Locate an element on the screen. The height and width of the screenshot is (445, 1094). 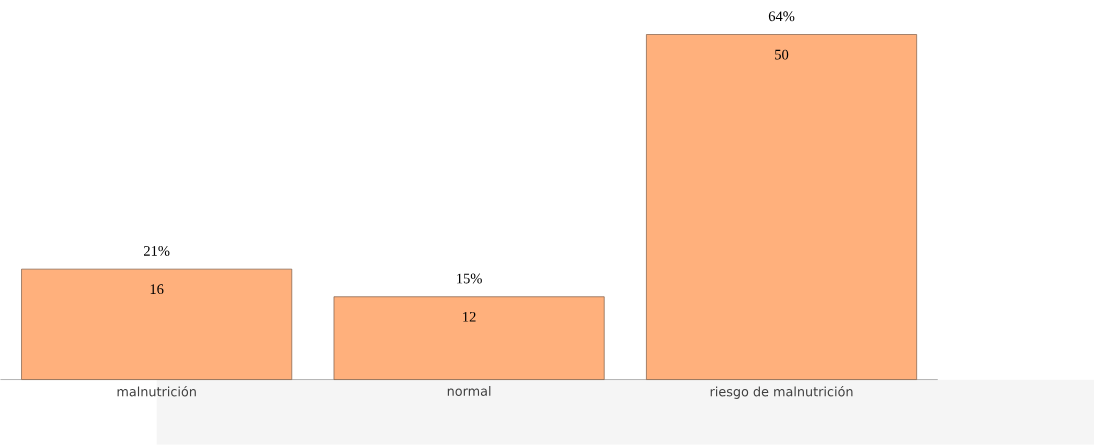
annotation: 15% is located at coordinates (469, 278).